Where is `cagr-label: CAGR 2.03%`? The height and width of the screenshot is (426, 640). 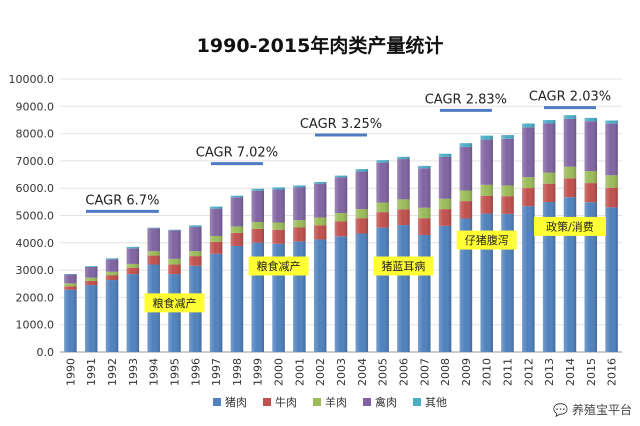 cagr-label: CAGR 2.03% is located at coordinates (570, 97).